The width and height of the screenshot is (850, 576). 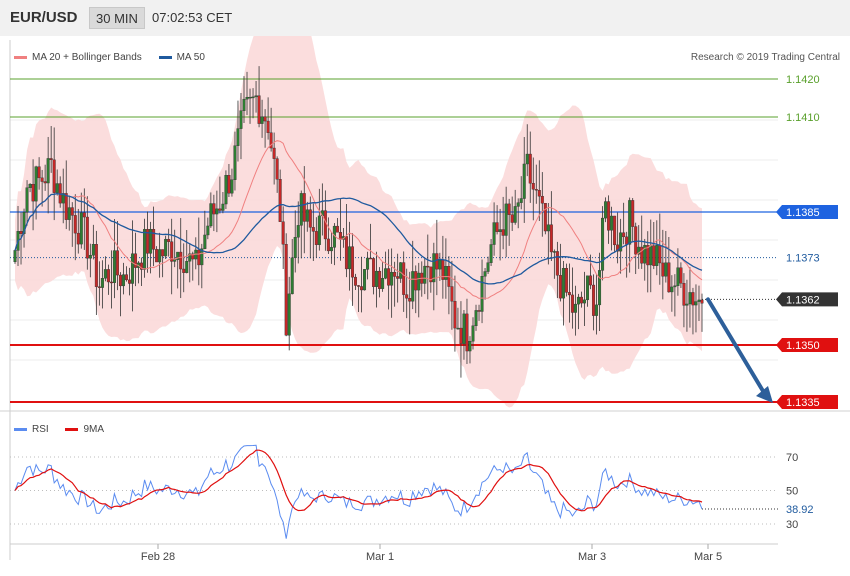 I want to click on interval-selector: 30 MIN, so click(x=117, y=18).